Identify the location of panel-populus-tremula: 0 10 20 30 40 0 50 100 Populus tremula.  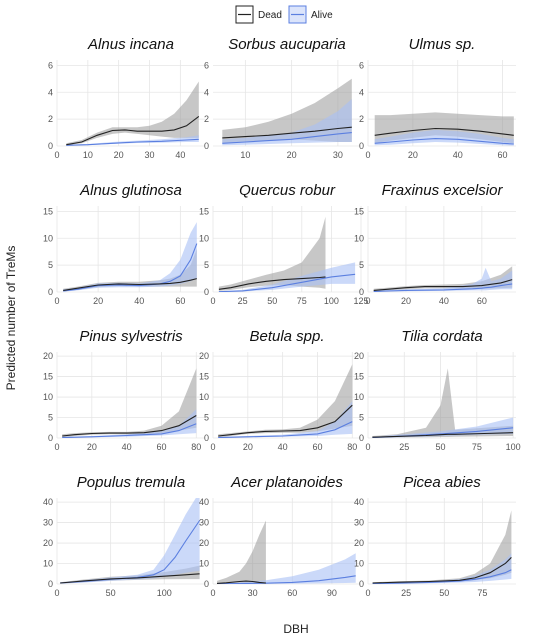
(124, 536).